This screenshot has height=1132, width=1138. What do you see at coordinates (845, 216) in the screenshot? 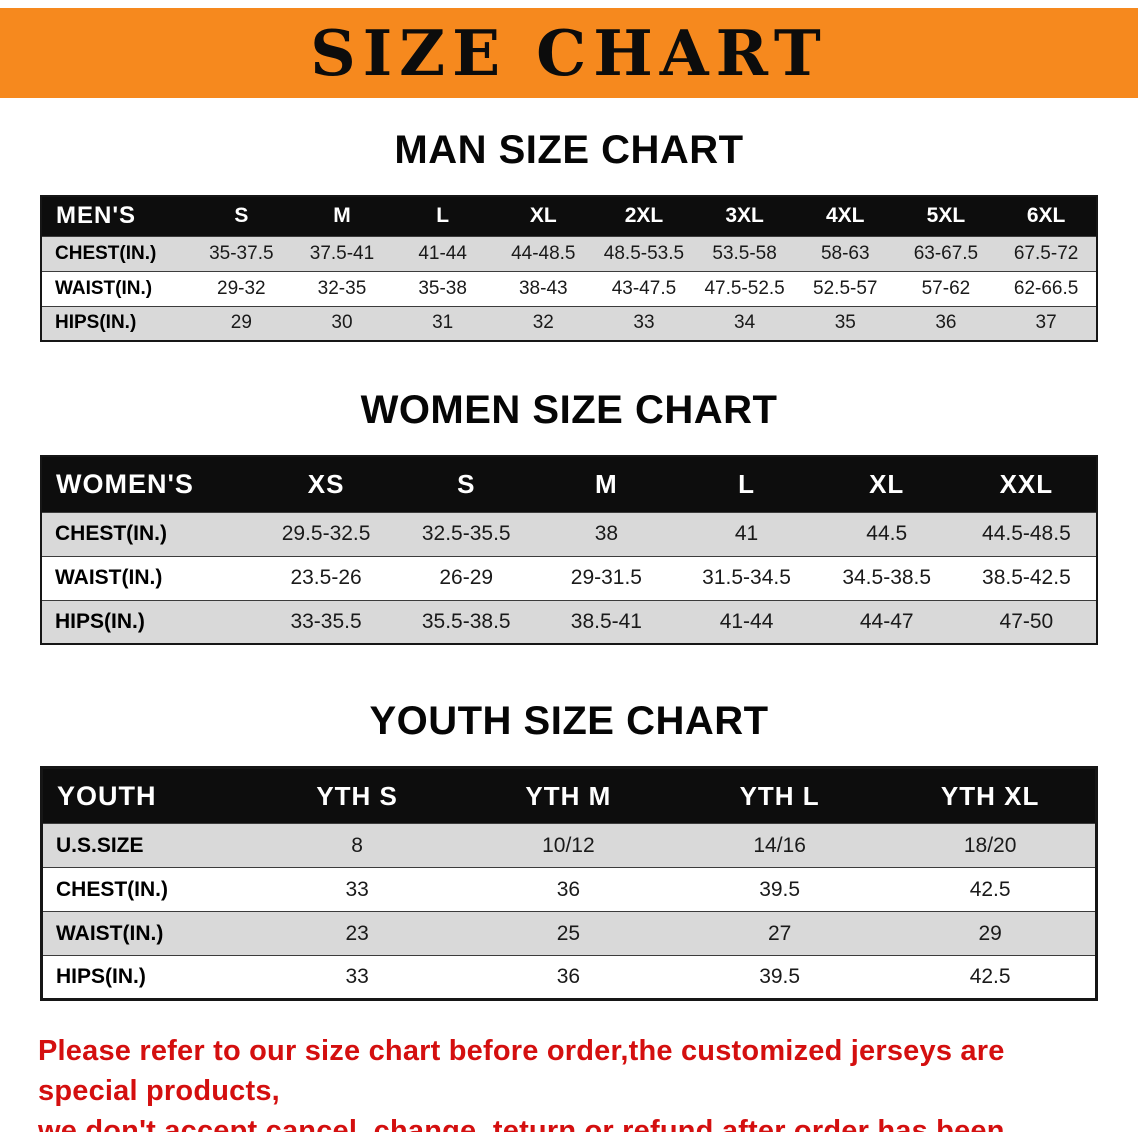
I see `mens-column-header-4xl: 4XL` at bounding box center [845, 216].